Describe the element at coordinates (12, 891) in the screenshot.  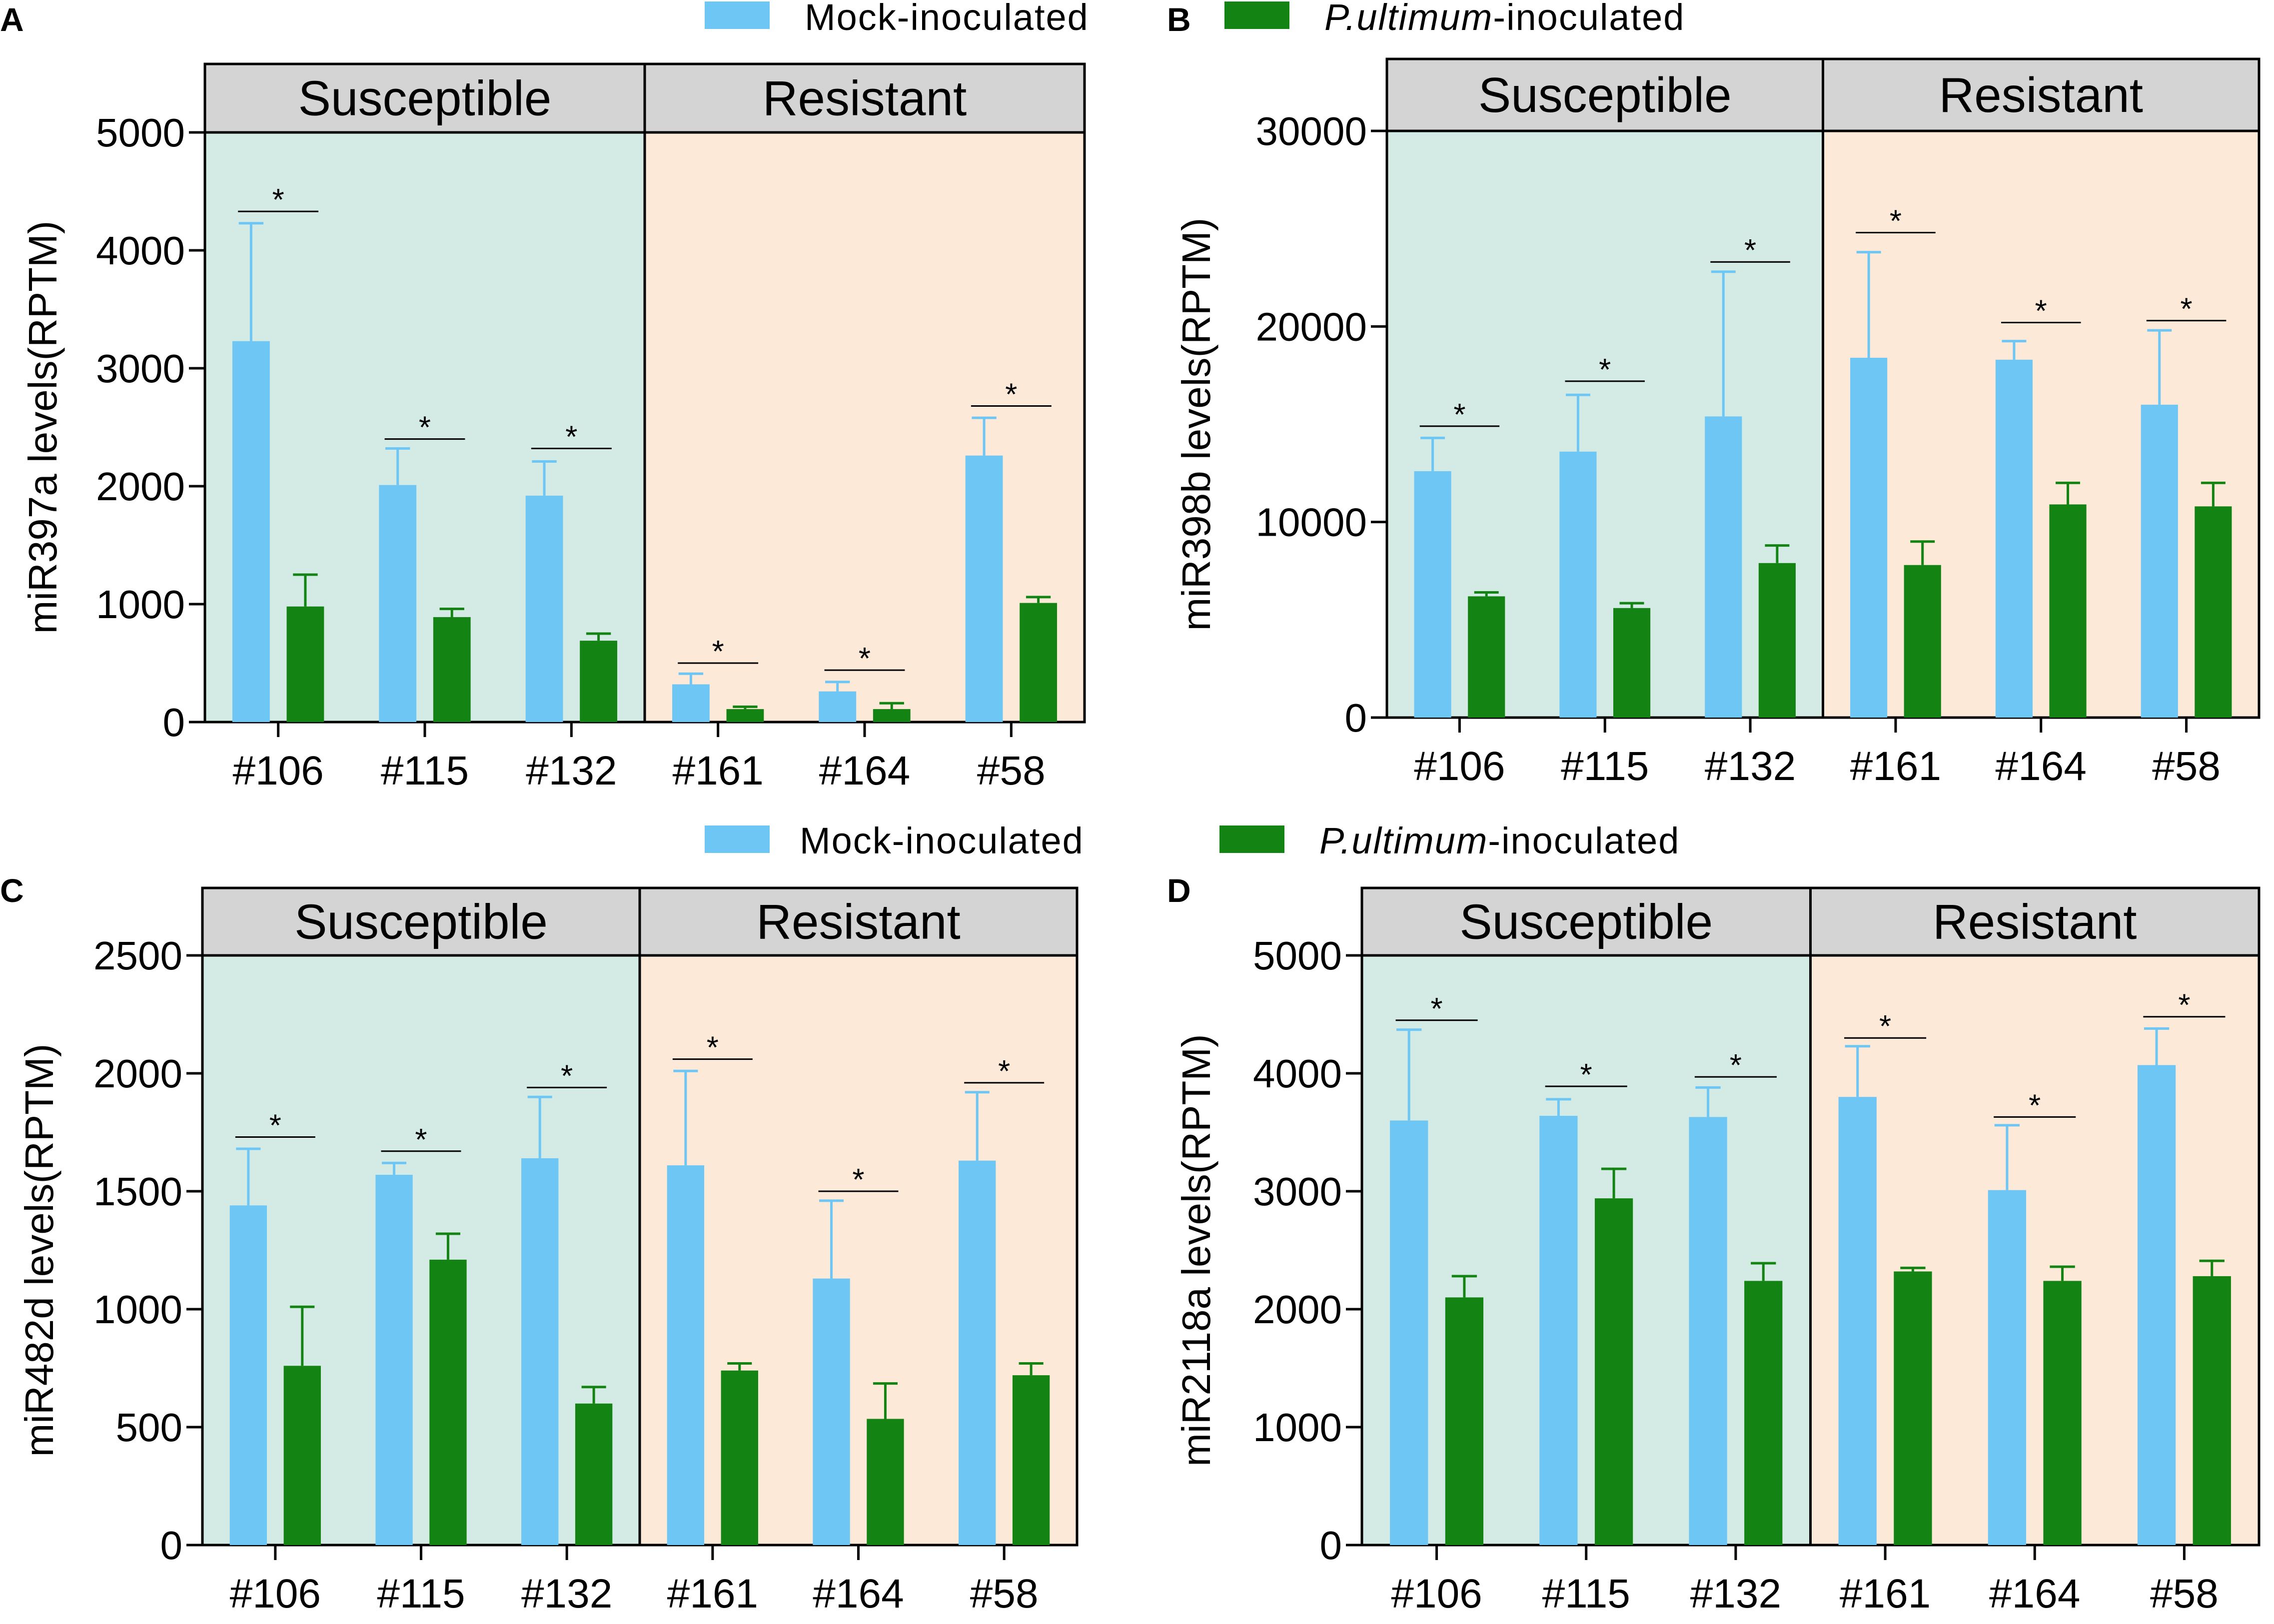
I see `panel-letter: C` at that location.